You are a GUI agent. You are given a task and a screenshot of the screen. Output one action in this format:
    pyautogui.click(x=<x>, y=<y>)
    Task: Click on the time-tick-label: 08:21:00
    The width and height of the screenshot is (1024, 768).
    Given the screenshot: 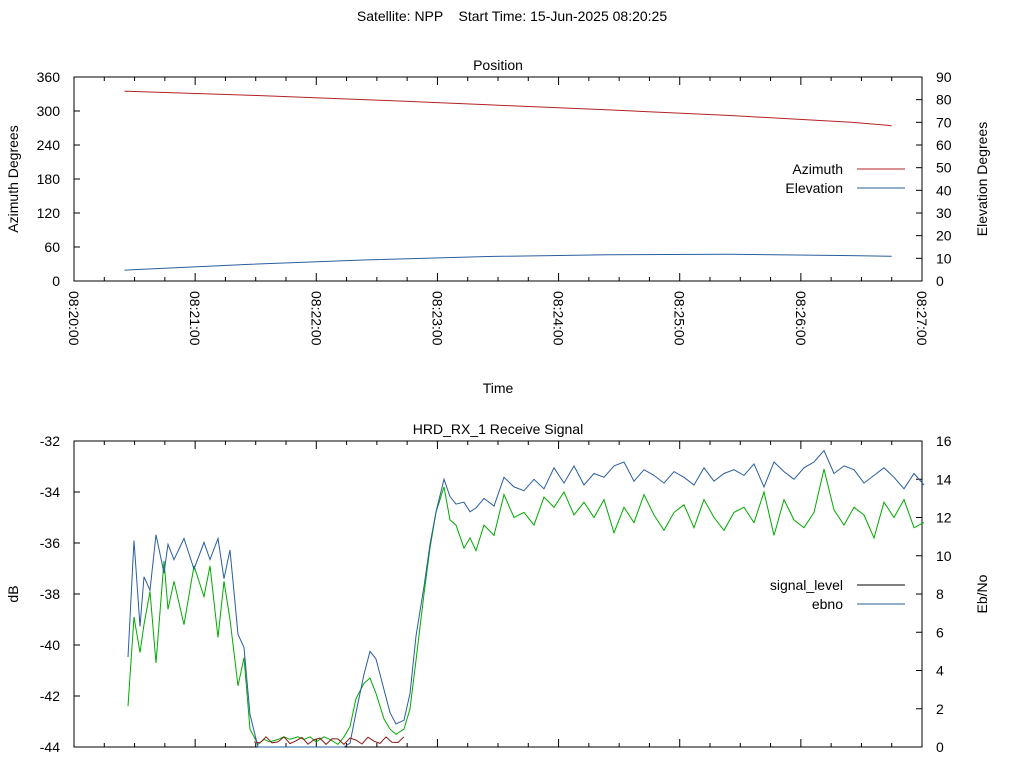 What is the action you would take?
    pyautogui.click(x=195, y=318)
    